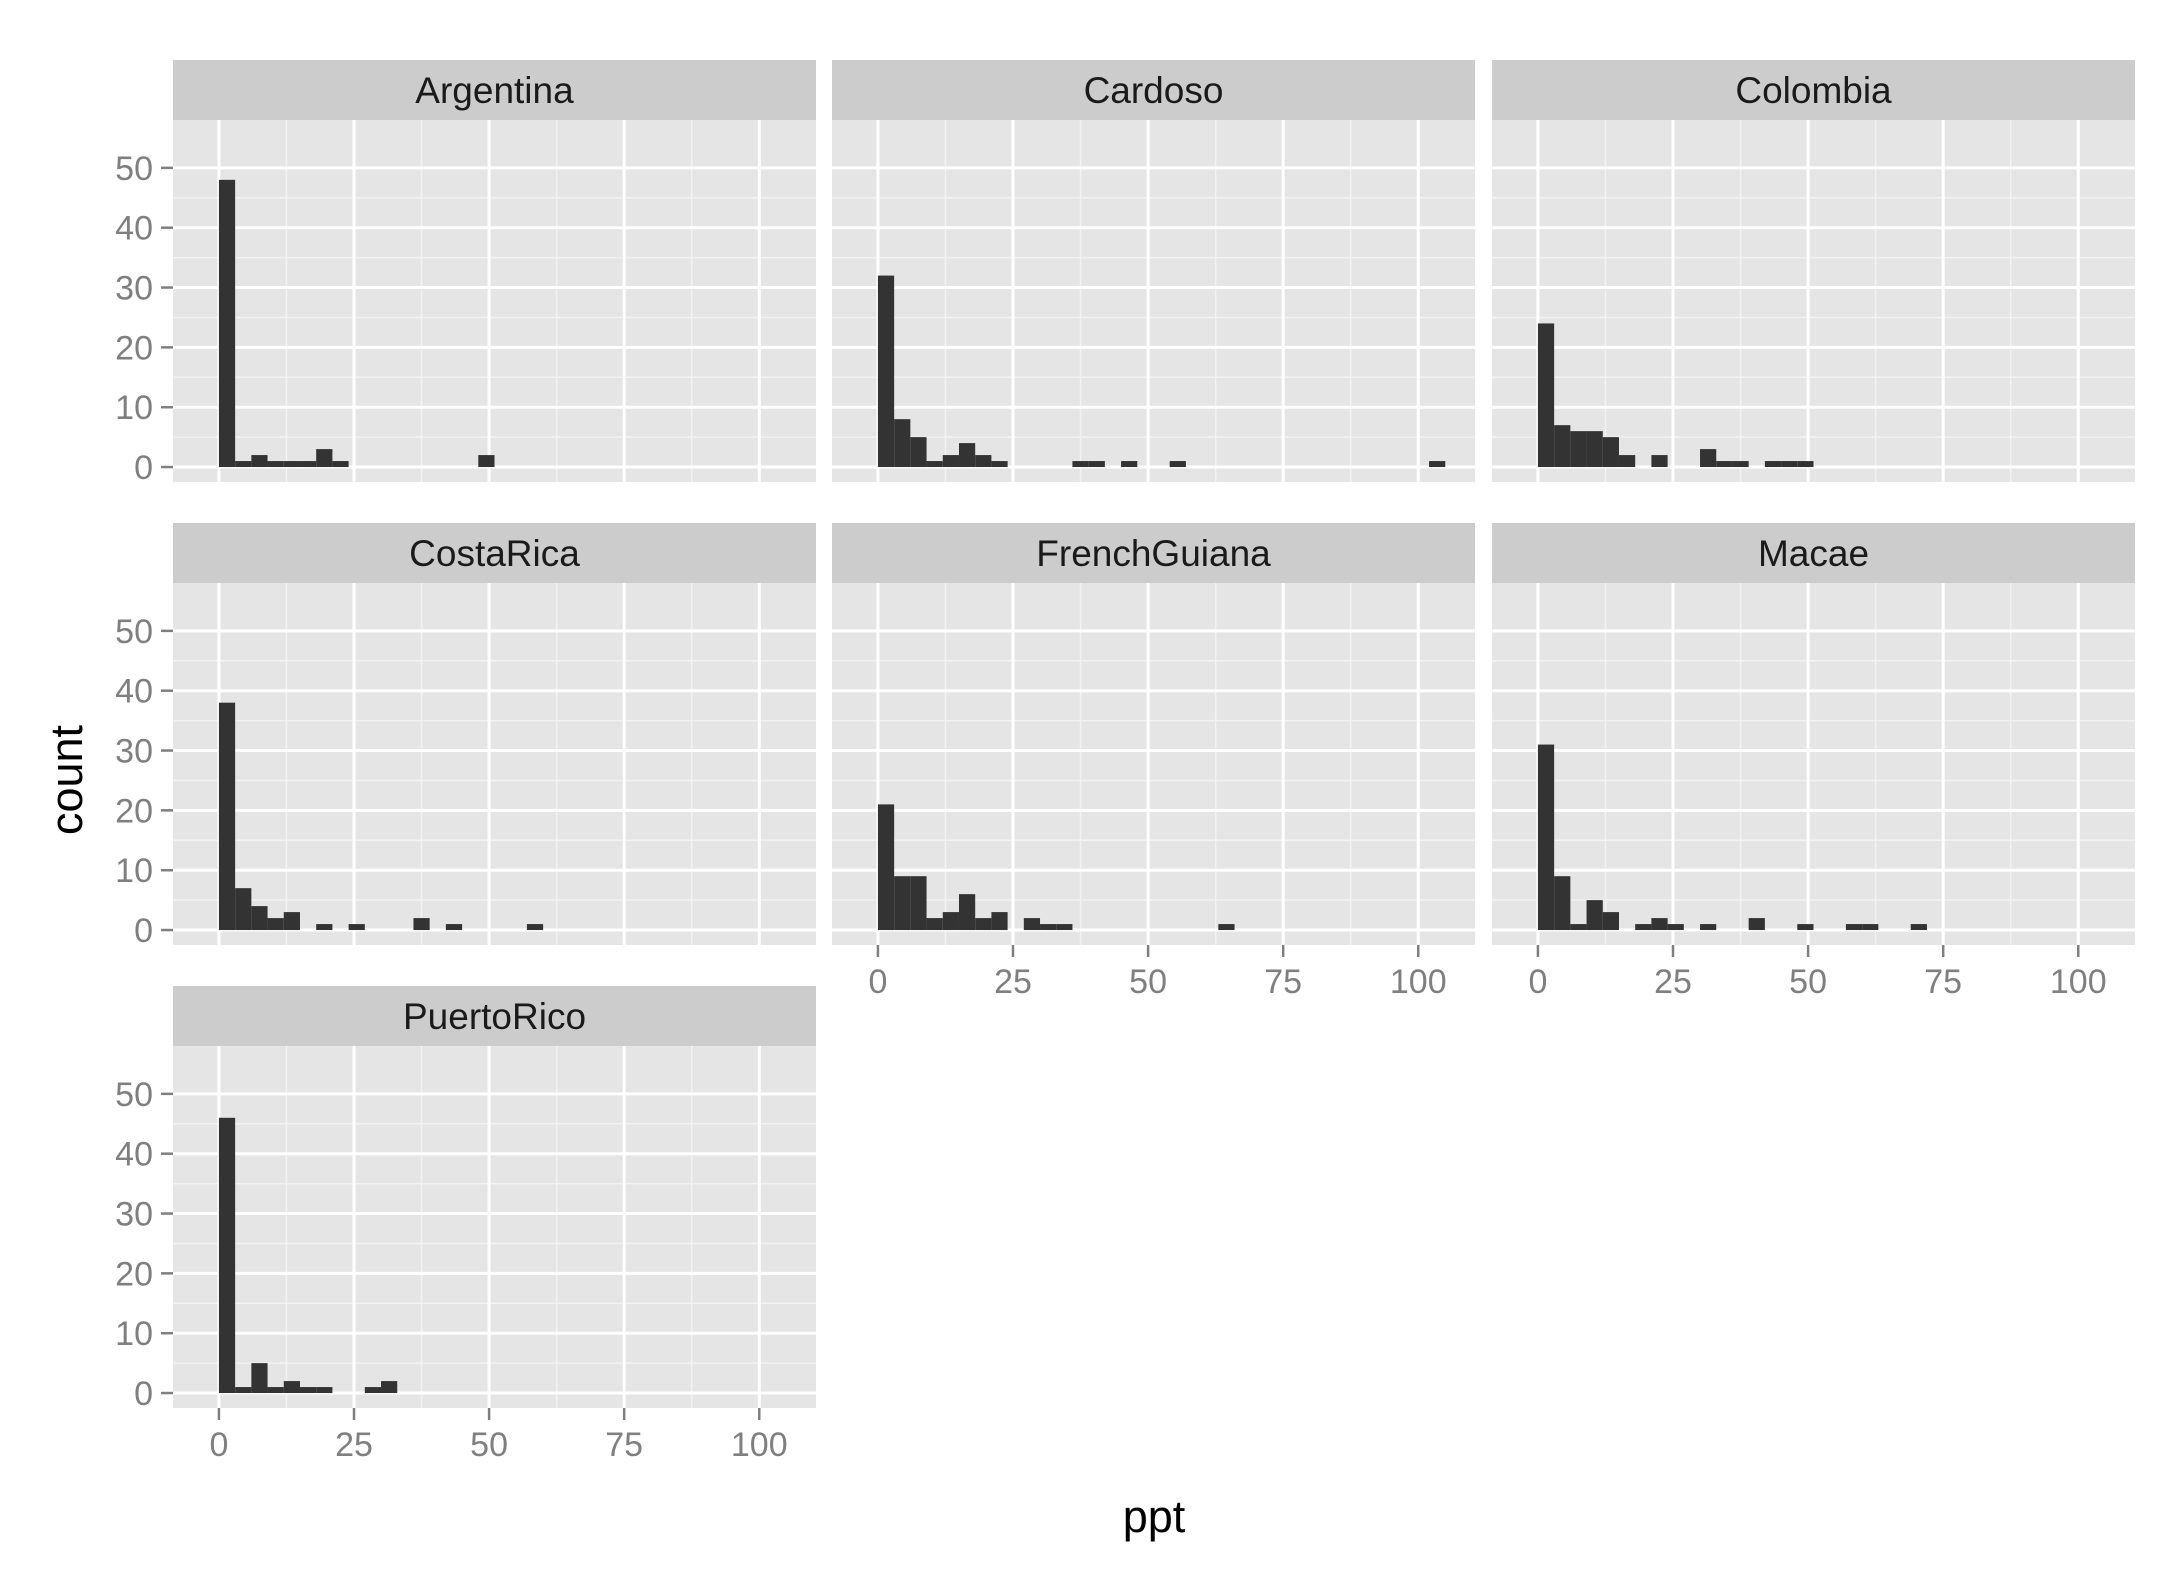 The image size is (2170, 1575). I want to click on strip-label: CostaRica, so click(494, 553).